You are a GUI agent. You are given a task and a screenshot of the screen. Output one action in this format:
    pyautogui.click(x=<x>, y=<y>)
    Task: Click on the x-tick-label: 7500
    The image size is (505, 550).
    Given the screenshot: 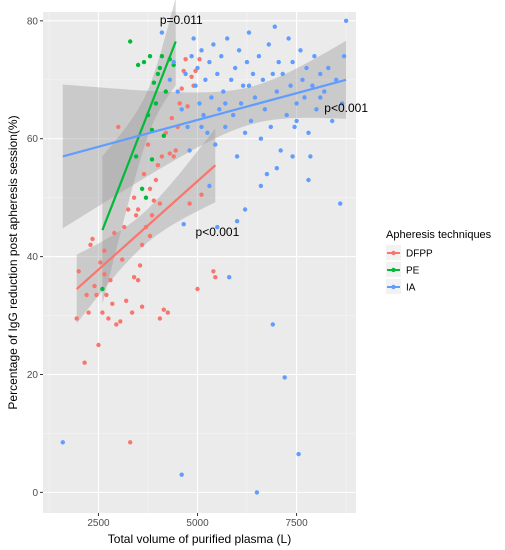 What is the action you would take?
    pyautogui.click(x=296, y=523)
    